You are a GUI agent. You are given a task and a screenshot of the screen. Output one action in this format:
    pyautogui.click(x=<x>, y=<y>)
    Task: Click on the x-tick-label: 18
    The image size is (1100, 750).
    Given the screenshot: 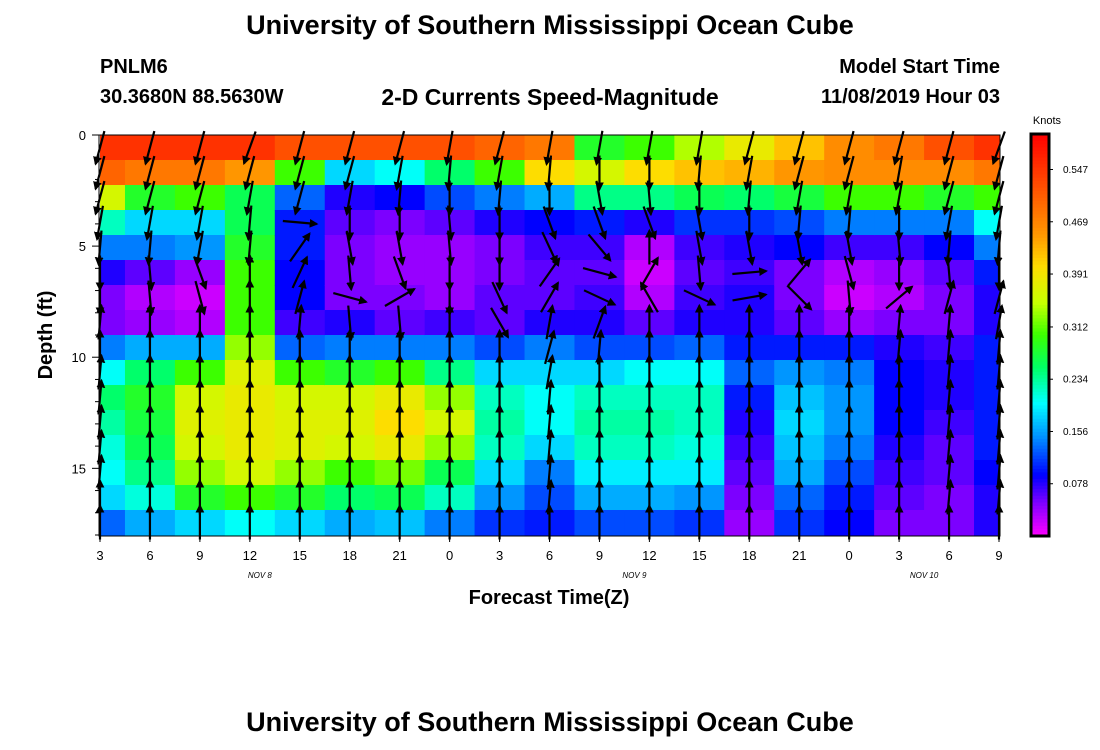 What is the action you would take?
    pyautogui.click(x=749, y=555)
    